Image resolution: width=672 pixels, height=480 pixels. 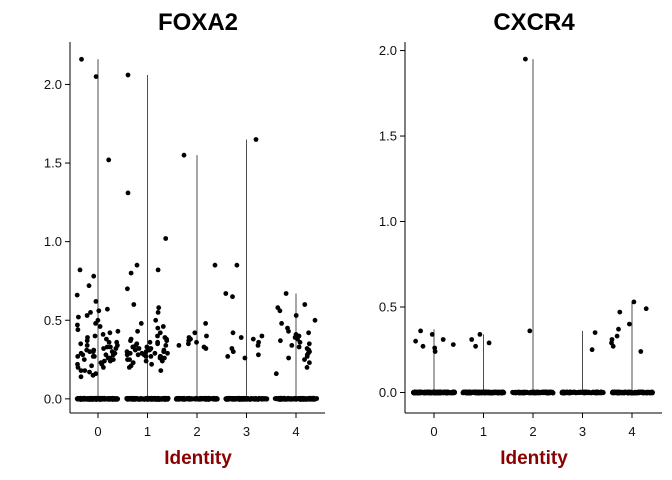 What do you see at coordinates (534, 22) in the screenshot?
I see `chart-title: CXCR4` at bounding box center [534, 22].